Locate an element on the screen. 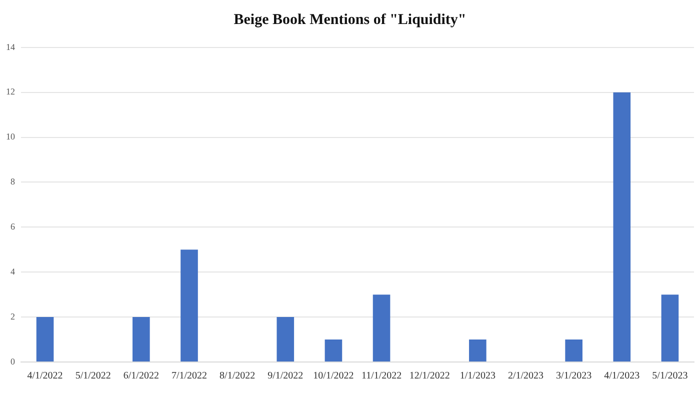 This screenshot has height=394, width=700. x-tick-label: 7/1/2022 is located at coordinates (189, 376).